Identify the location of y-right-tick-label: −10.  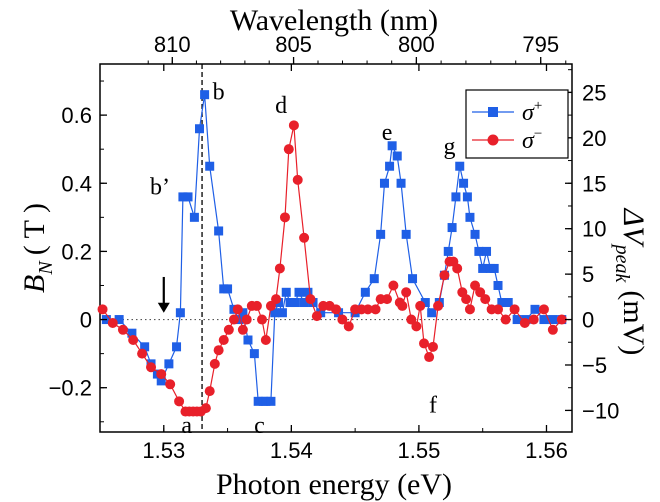
(600, 410).